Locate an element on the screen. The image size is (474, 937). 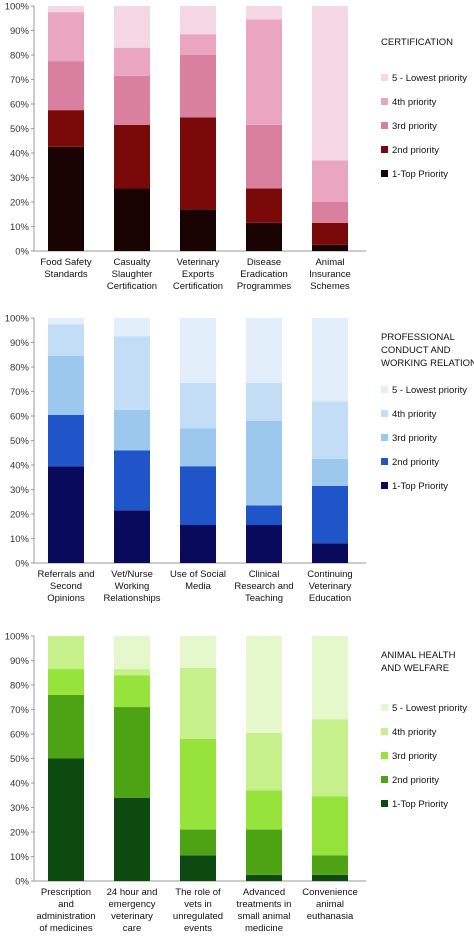
category-label: care is located at coordinates (132, 928).